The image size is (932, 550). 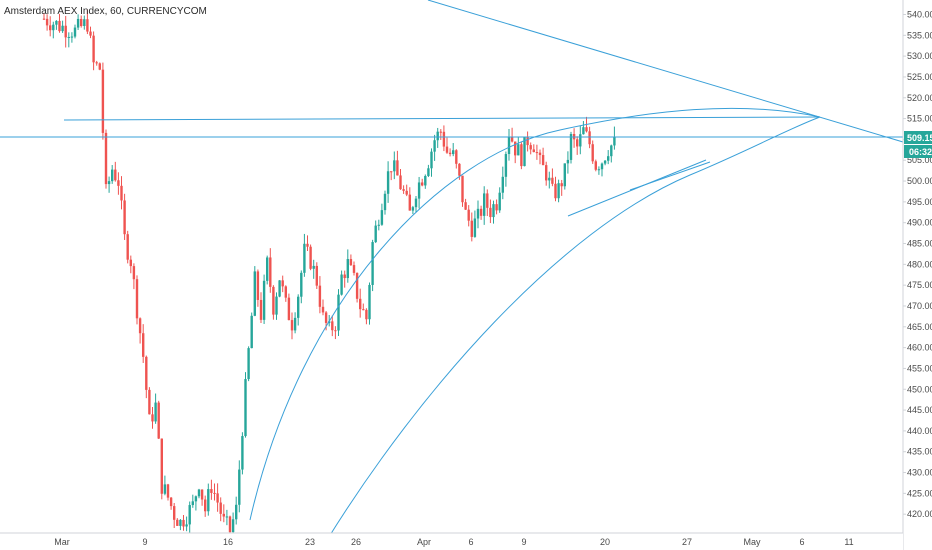 I want to click on price-tick-label: 520.00, so click(x=919, y=98).